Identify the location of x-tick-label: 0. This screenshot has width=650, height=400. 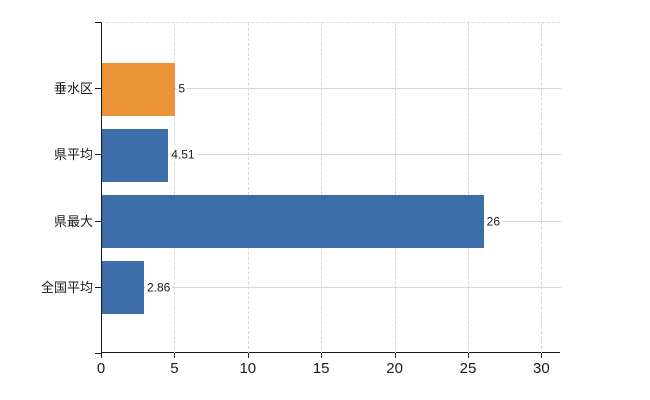
(101, 368).